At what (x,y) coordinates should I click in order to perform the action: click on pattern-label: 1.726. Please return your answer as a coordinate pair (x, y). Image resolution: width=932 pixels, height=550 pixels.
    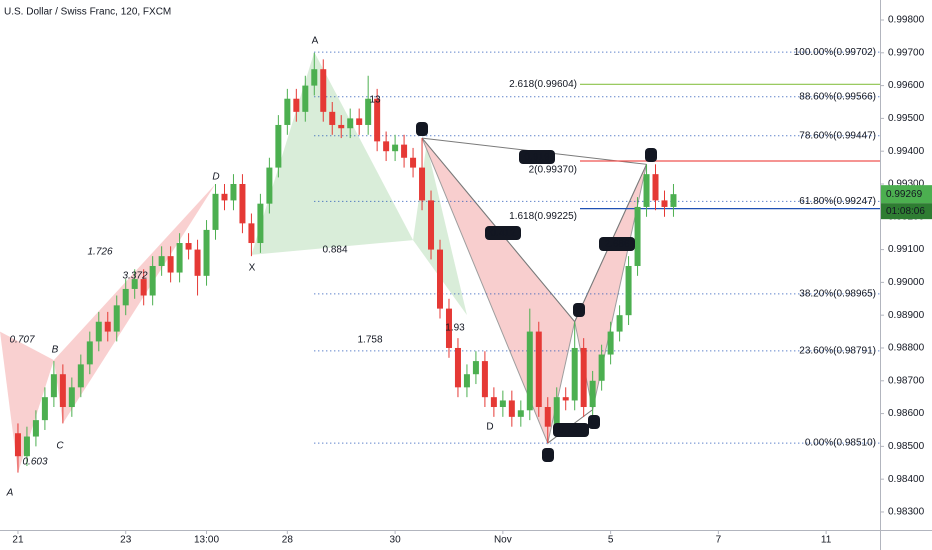
    Looking at the image, I should click on (99, 252).